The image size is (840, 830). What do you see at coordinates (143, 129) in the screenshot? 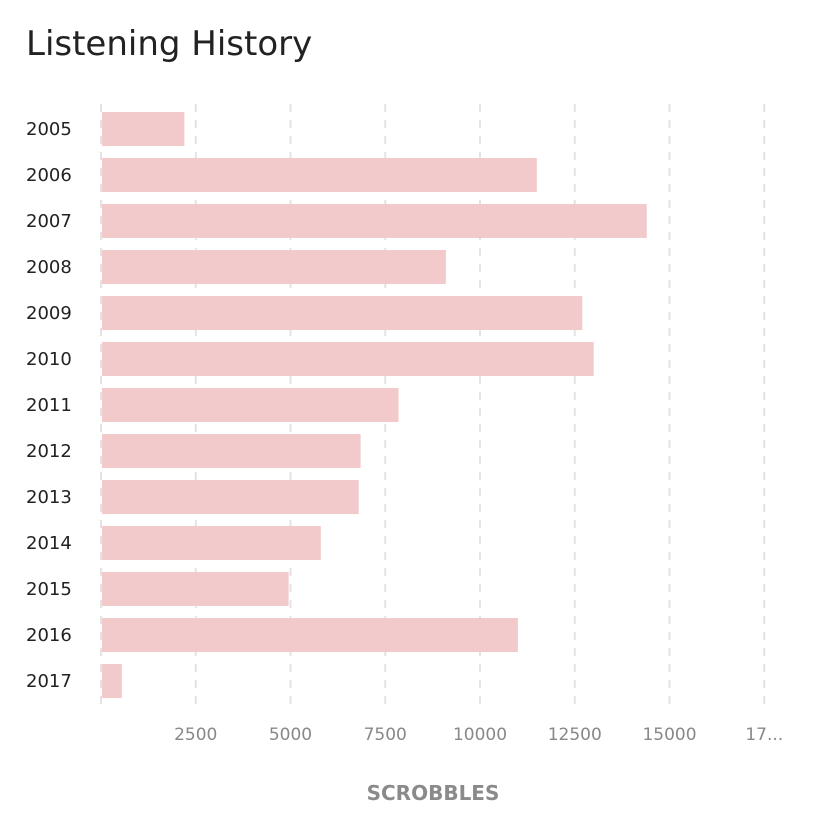
I see `bar-2005` at bounding box center [143, 129].